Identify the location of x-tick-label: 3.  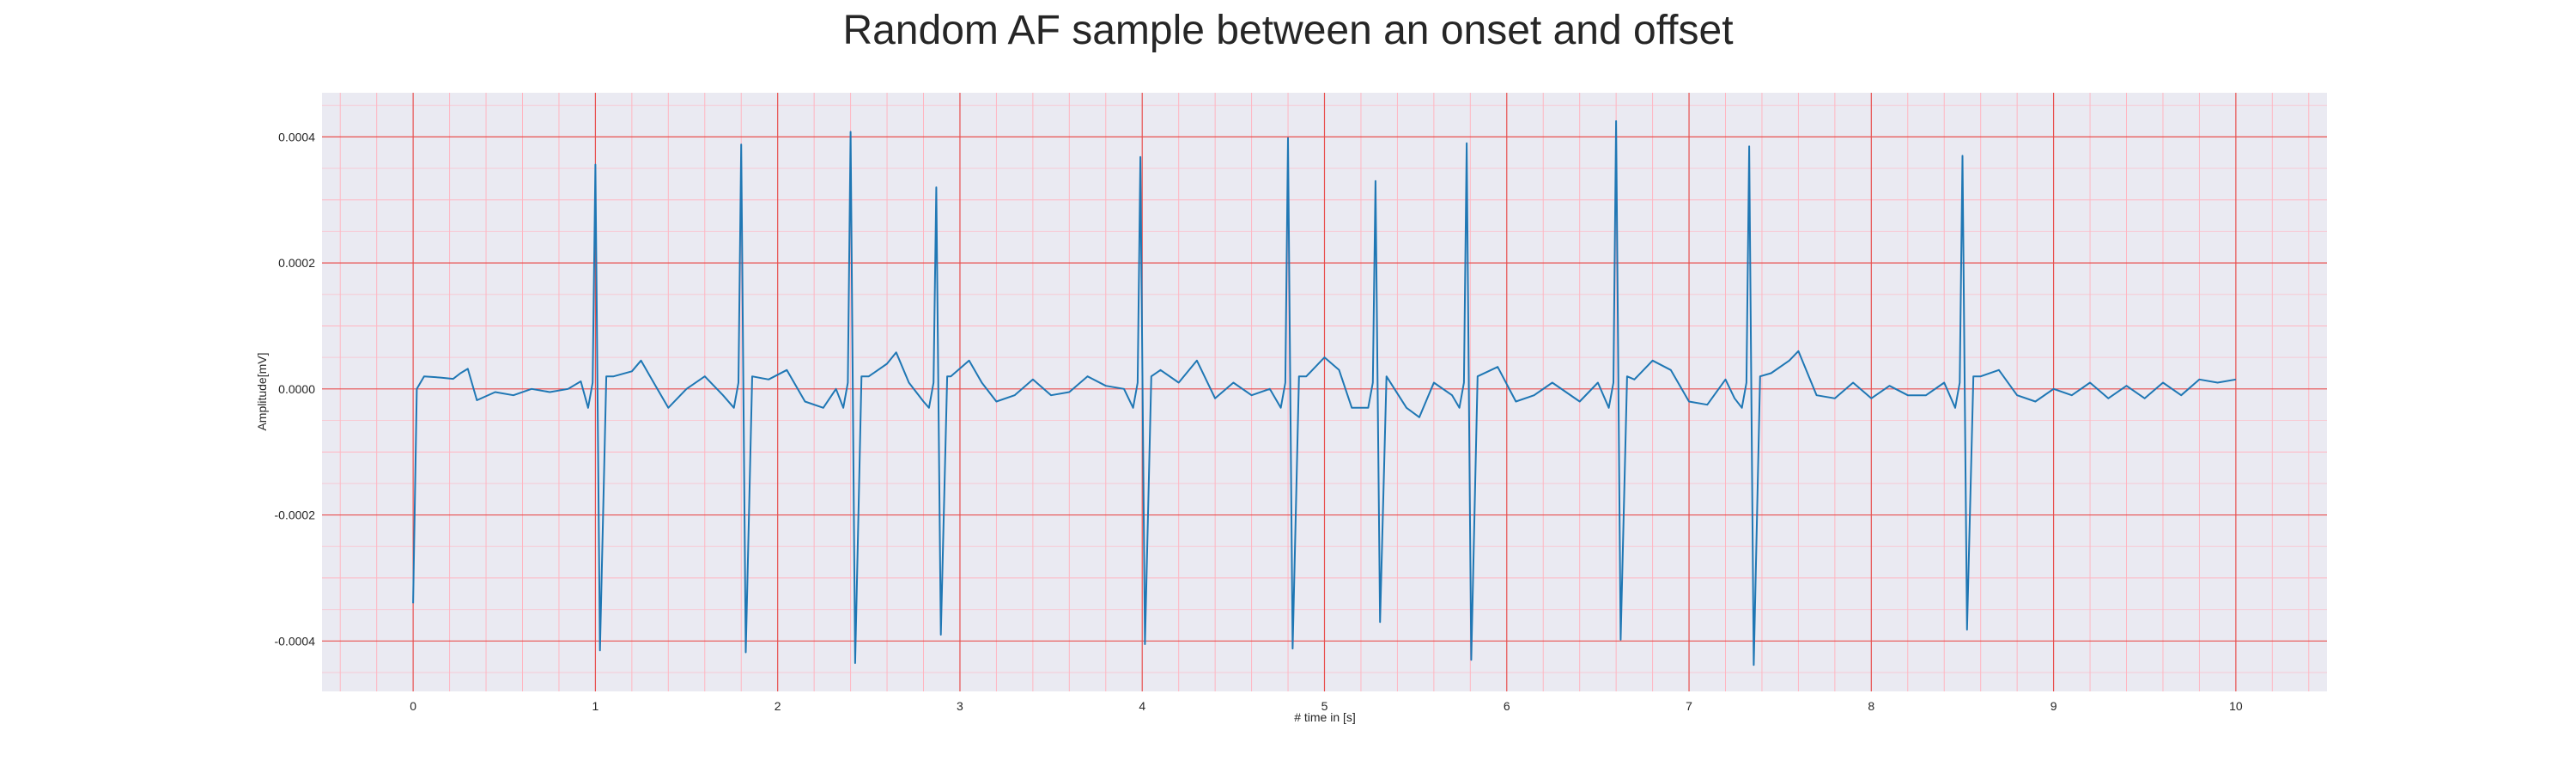
(960, 706).